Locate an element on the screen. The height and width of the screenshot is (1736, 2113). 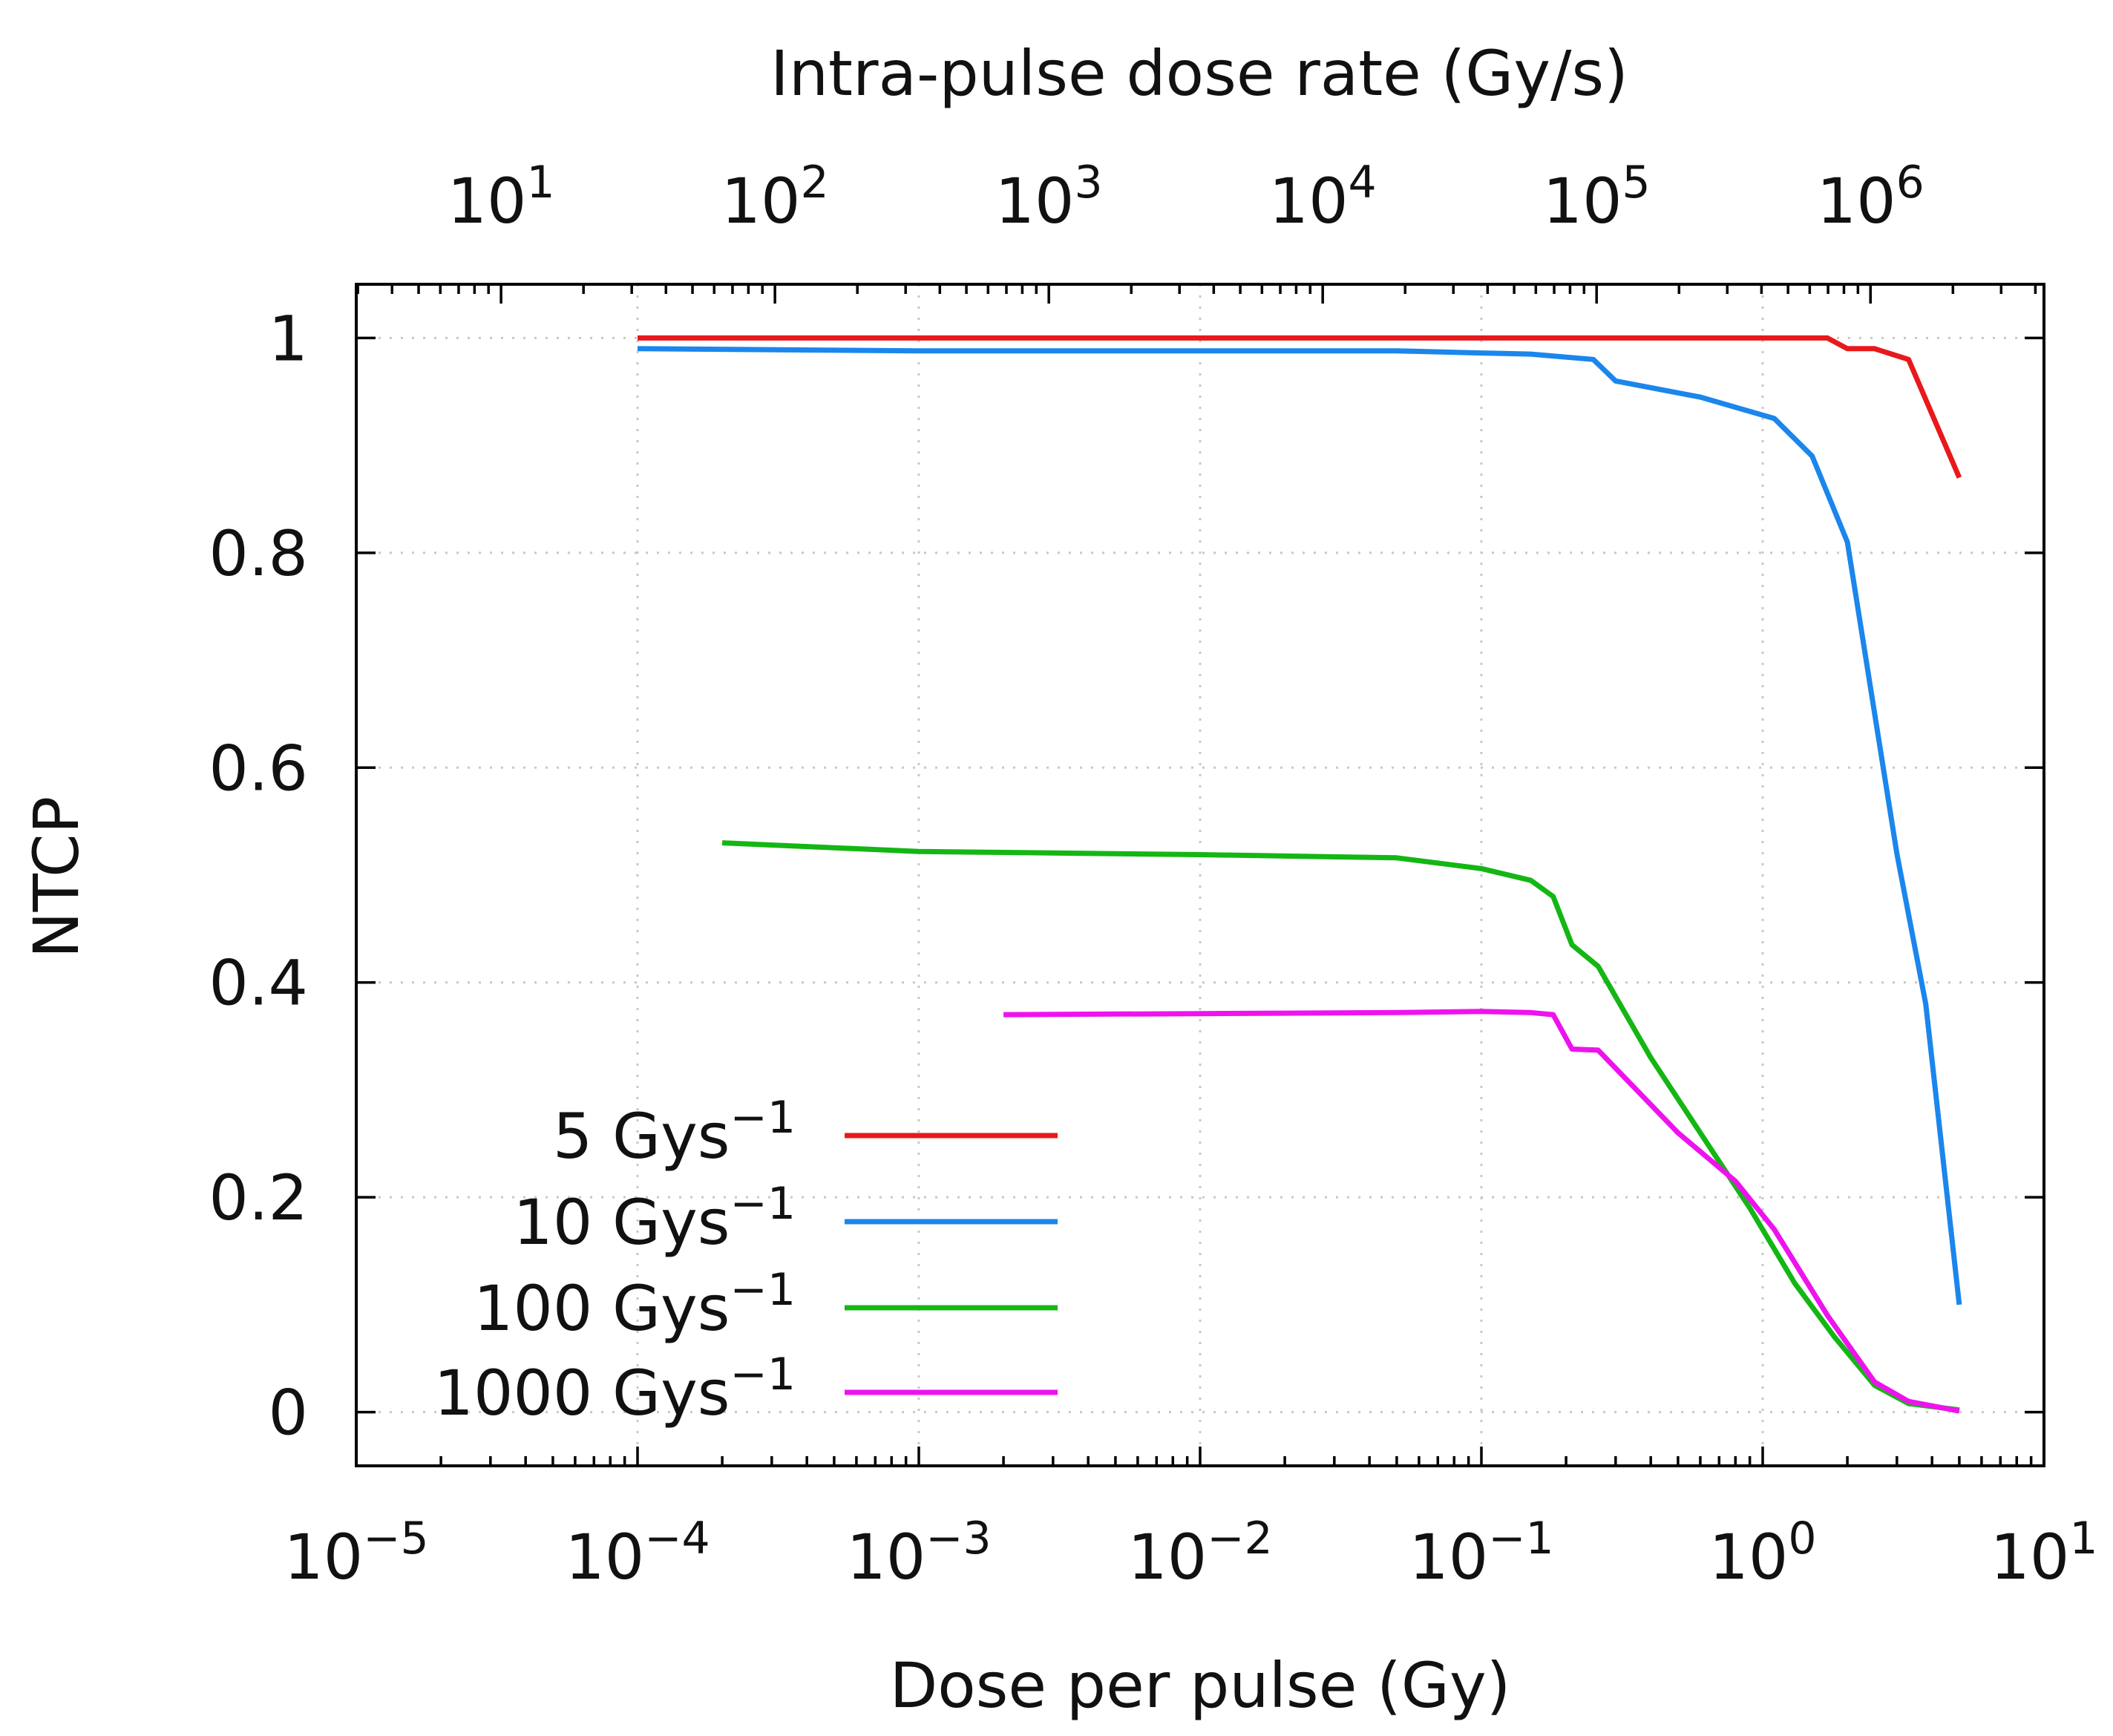
x2-tick-label: 10² is located at coordinates (775, 197).